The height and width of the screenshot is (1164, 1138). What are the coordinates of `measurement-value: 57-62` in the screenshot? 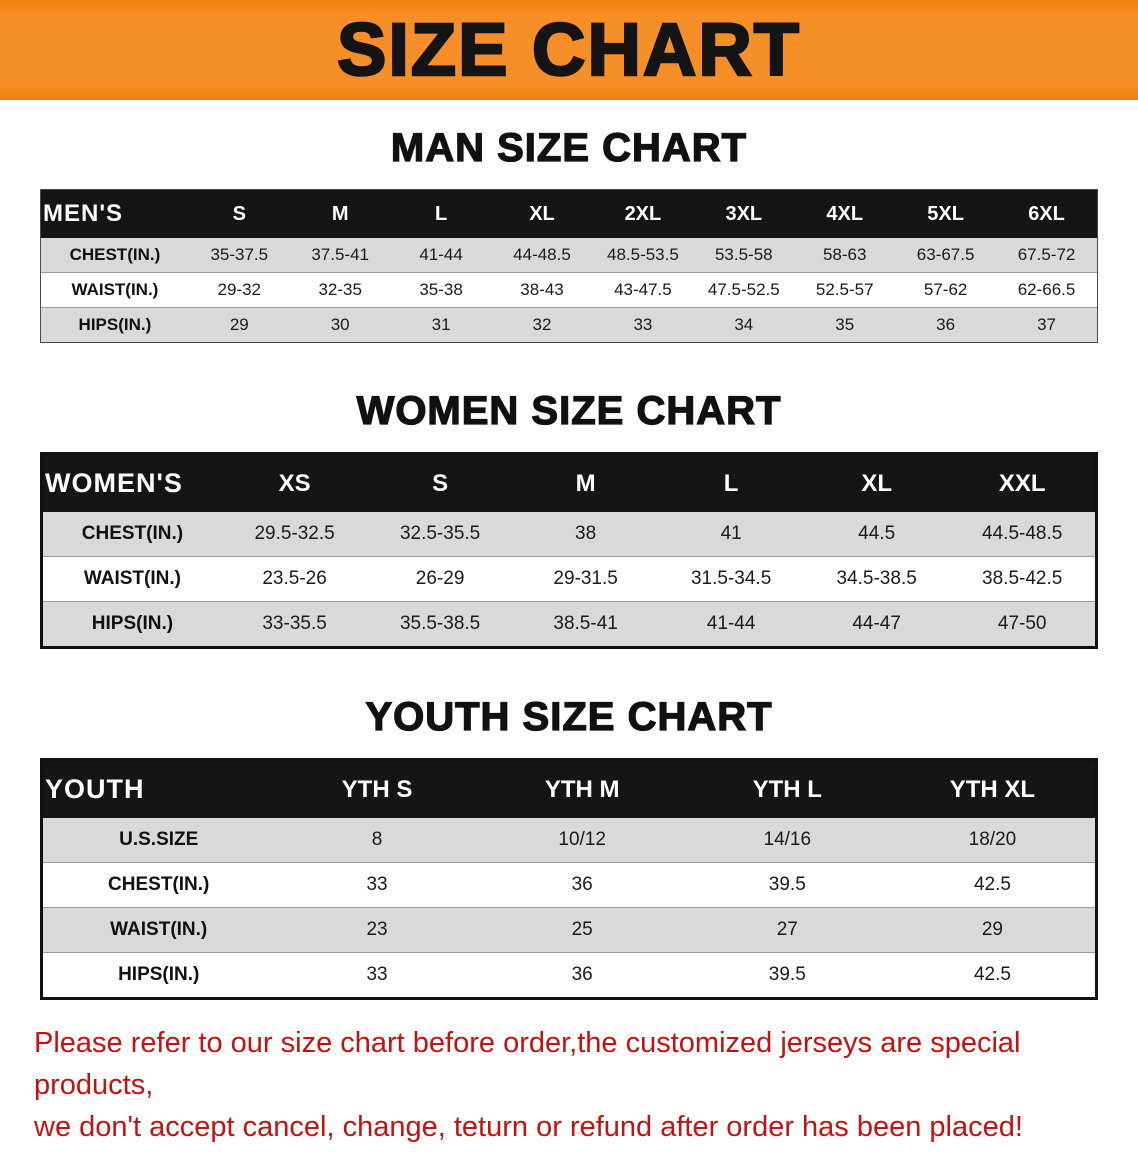 It's located at (945, 289).